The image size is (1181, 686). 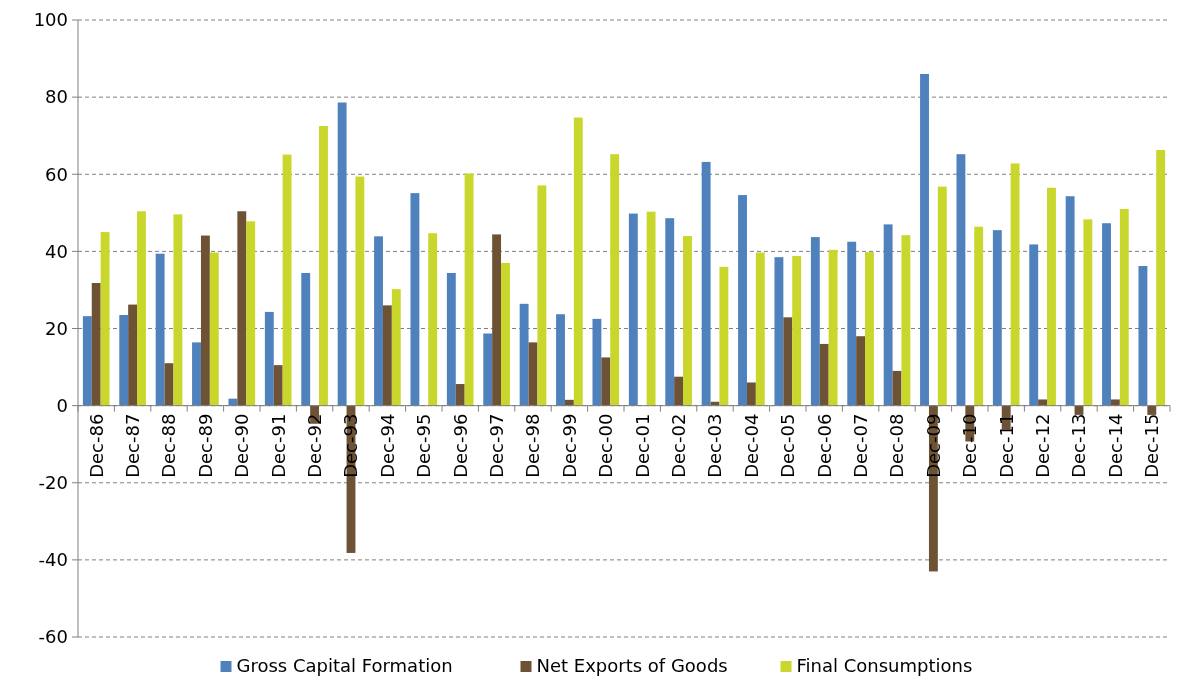 I want to click on y-tick-label: -60, so click(x=53, y=637).